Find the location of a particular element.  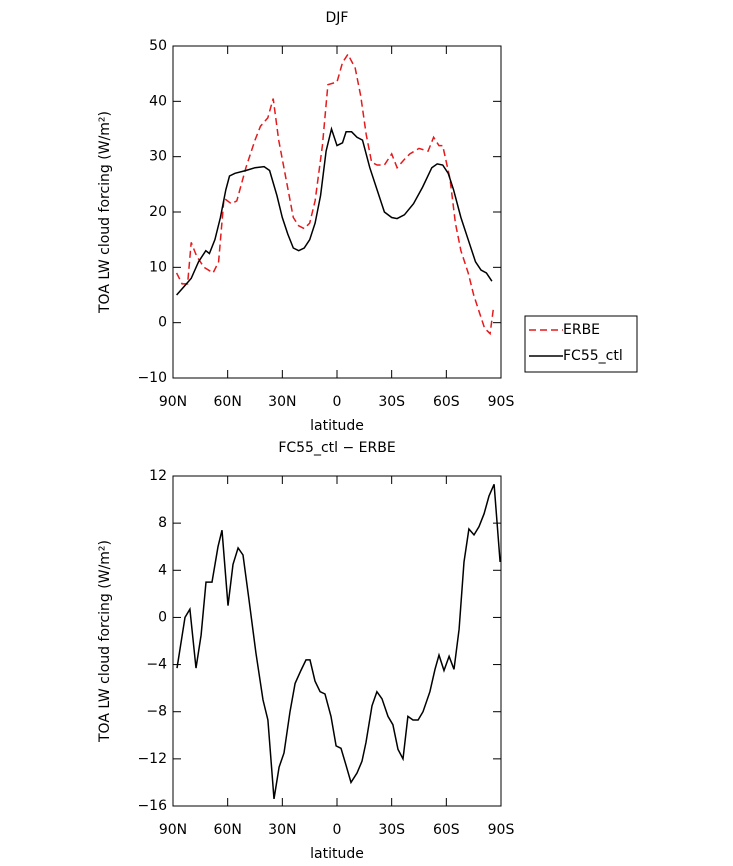

y-tick-label: −12 is located at coordinates (152, 759).